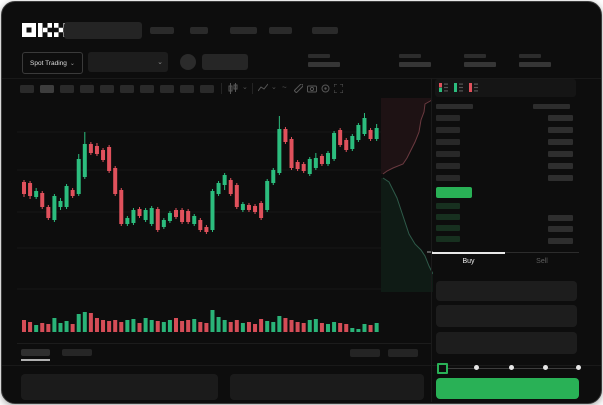 The width and height of the screenshot is (603, 405). Describe the element at coordinates (103, 30) in the screenshot. I see `search-input` at that location.